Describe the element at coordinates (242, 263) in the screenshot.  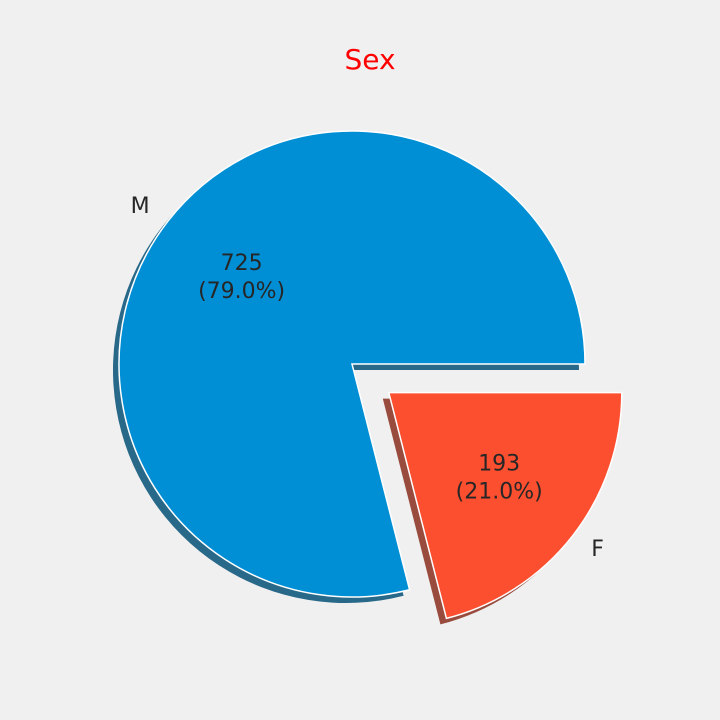
I see `value-label-m: 725` at that location.